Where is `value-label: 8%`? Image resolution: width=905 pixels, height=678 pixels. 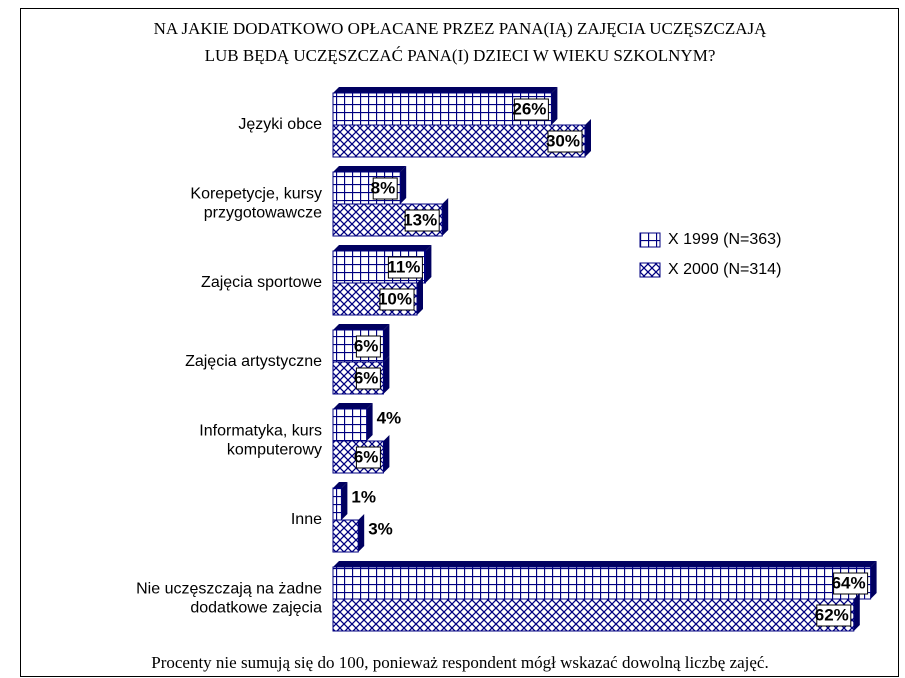 value-label: 8% is located at coordinates (383, 187).